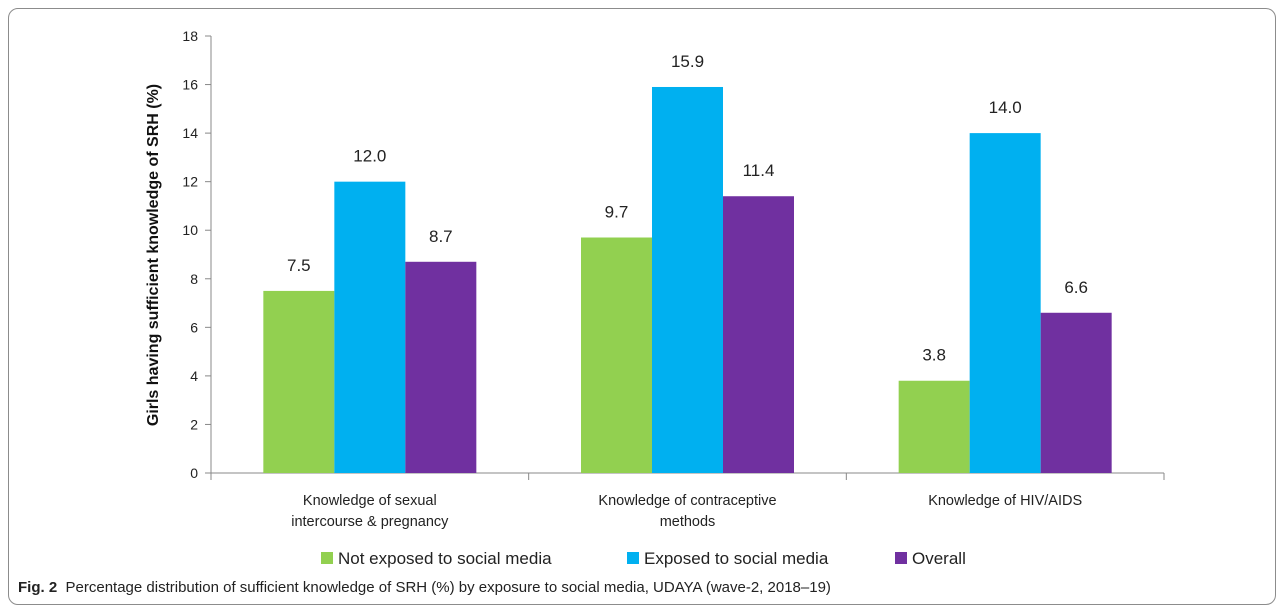 The image size is (1284, 613). I want to click on bar-value-label: 11.4, so click(759, 170).